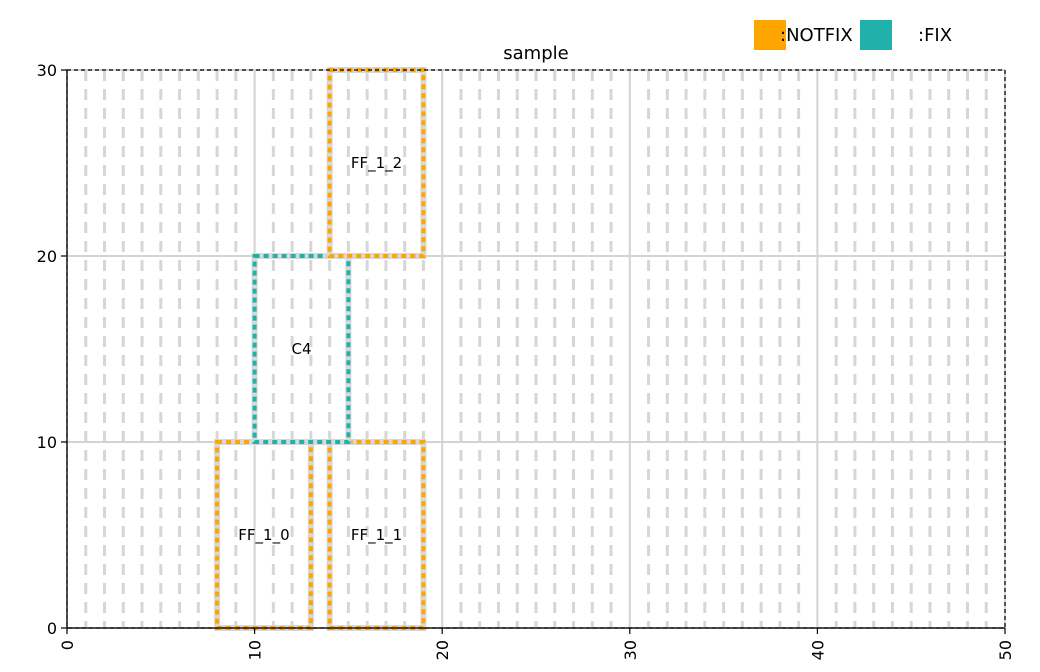 This screenshot has height=672, width=1040. I want to click on legend: :NOTFIX :FIX, so click(853, 35).